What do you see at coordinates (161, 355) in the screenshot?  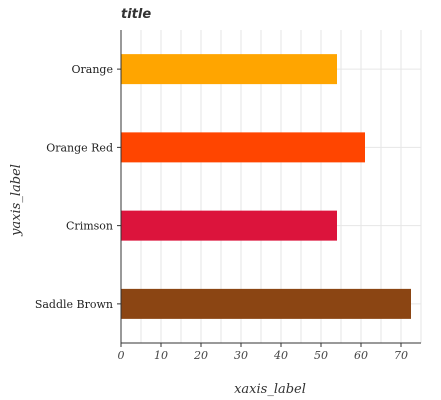 I see `x-tick-label: 10` at bounding box center [161, 355].